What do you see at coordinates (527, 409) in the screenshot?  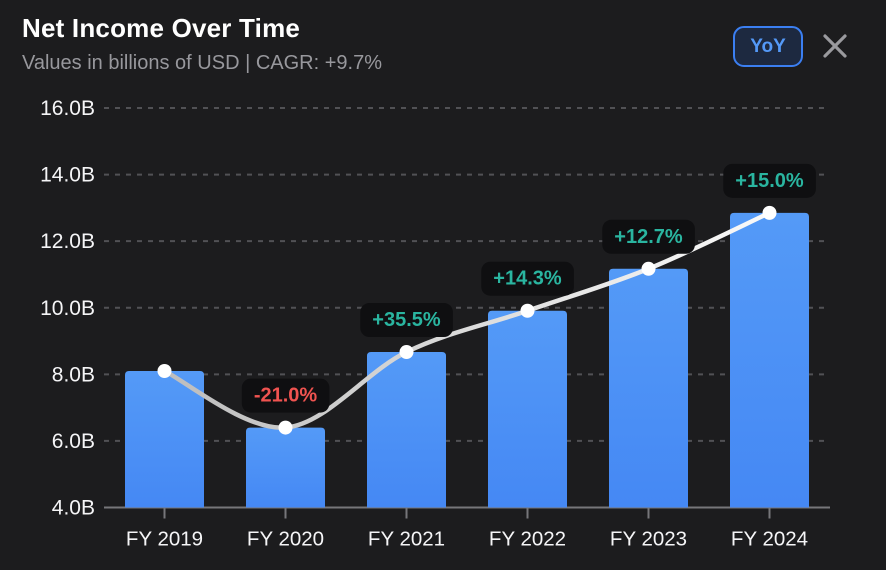 I see `bar-fy-2022` at bounding box center [527, 409].